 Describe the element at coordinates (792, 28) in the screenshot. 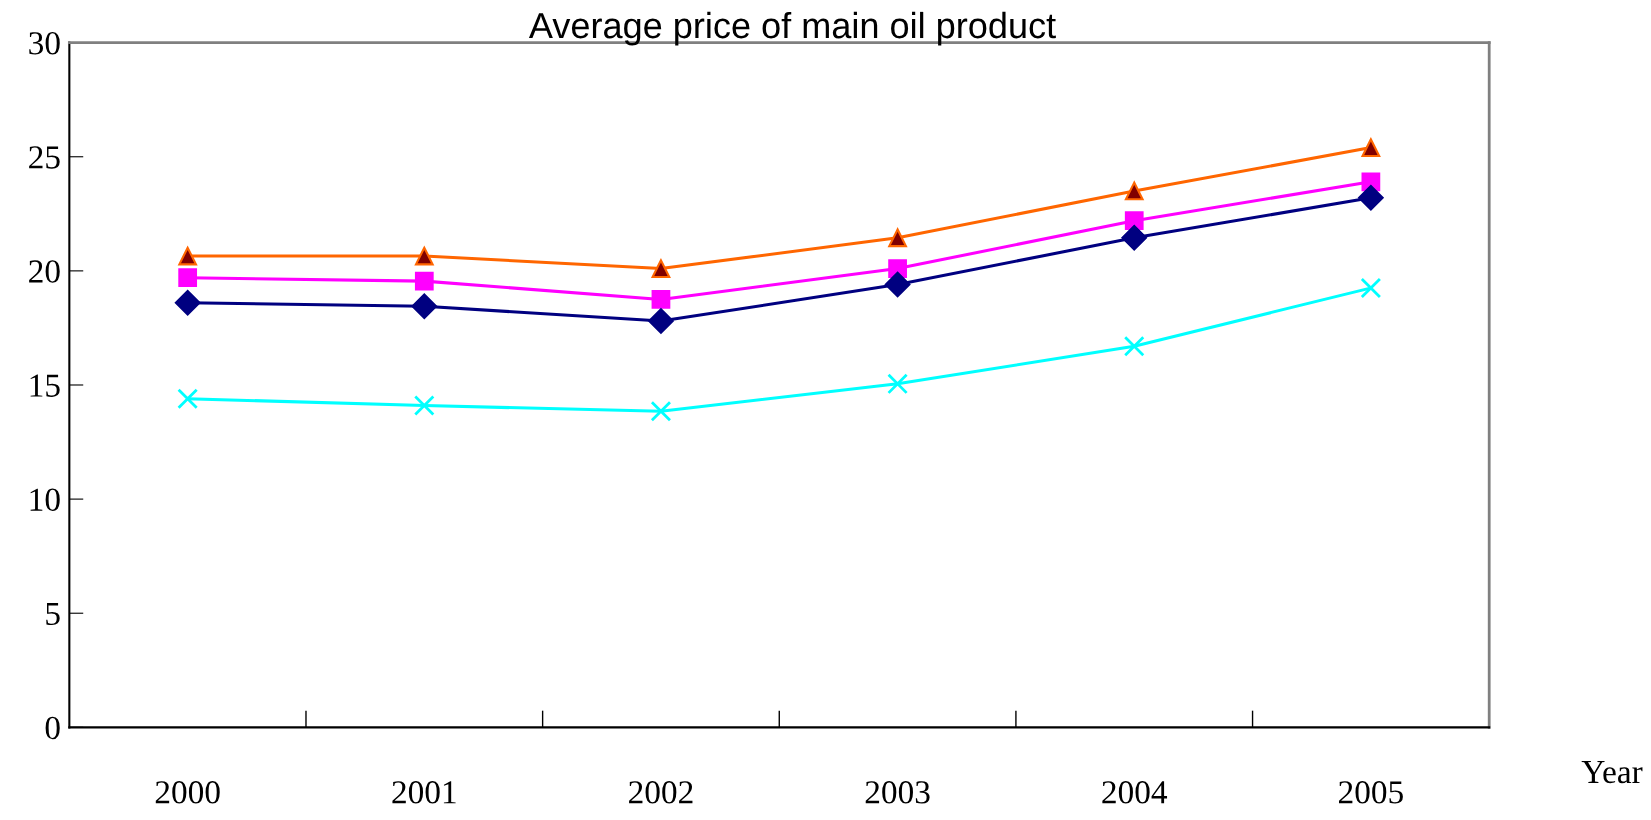

I see `chart-title: Average price of main oil product` at that location.